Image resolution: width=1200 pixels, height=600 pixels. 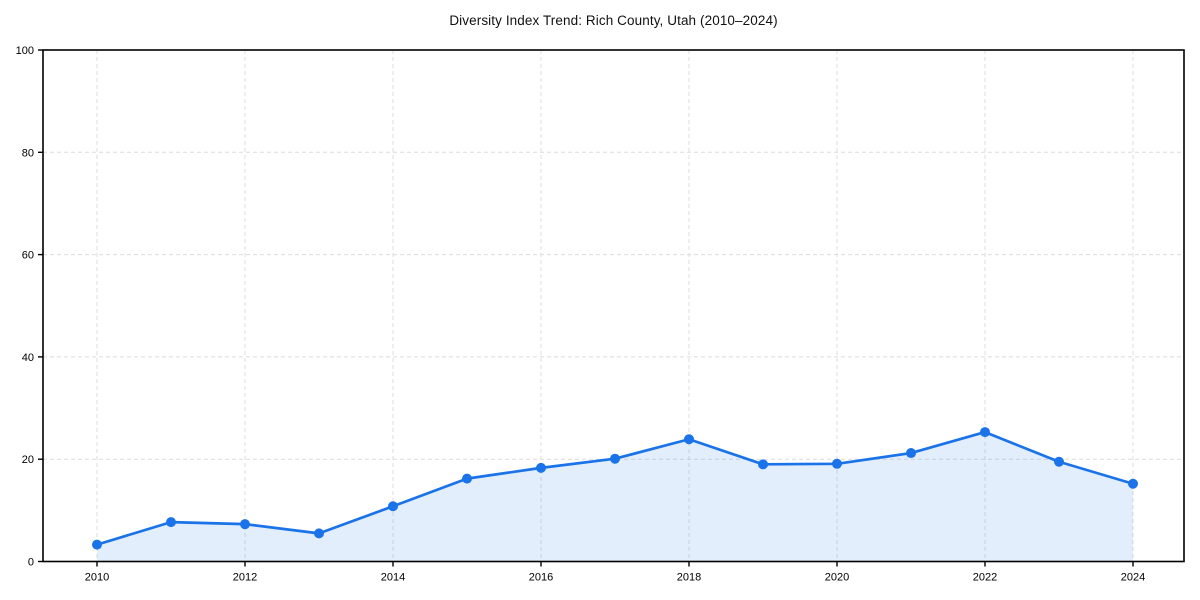 What do you see at coordinates (97, 578) in the screenshot?
I see `x-tick-label: 2010` at bounding box center [97, 578].